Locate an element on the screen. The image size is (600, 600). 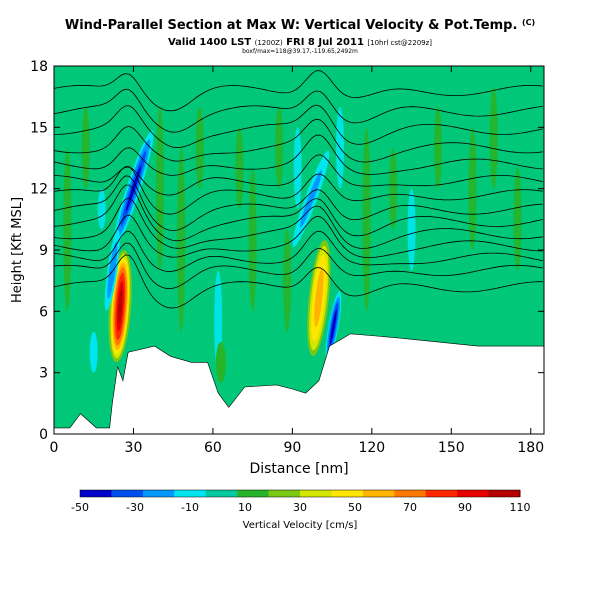
colorbar-label: Vertical Velocity [cm/s] is located at coordinates (300, 525).